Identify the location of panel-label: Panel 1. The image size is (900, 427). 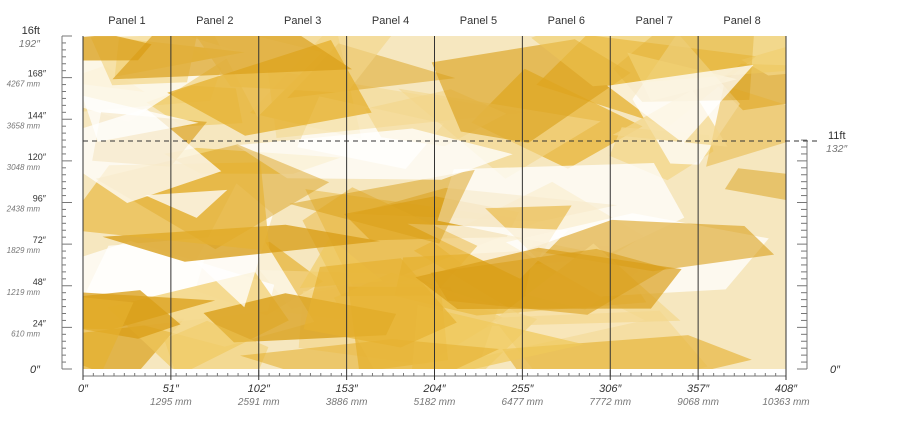
(126, 21).